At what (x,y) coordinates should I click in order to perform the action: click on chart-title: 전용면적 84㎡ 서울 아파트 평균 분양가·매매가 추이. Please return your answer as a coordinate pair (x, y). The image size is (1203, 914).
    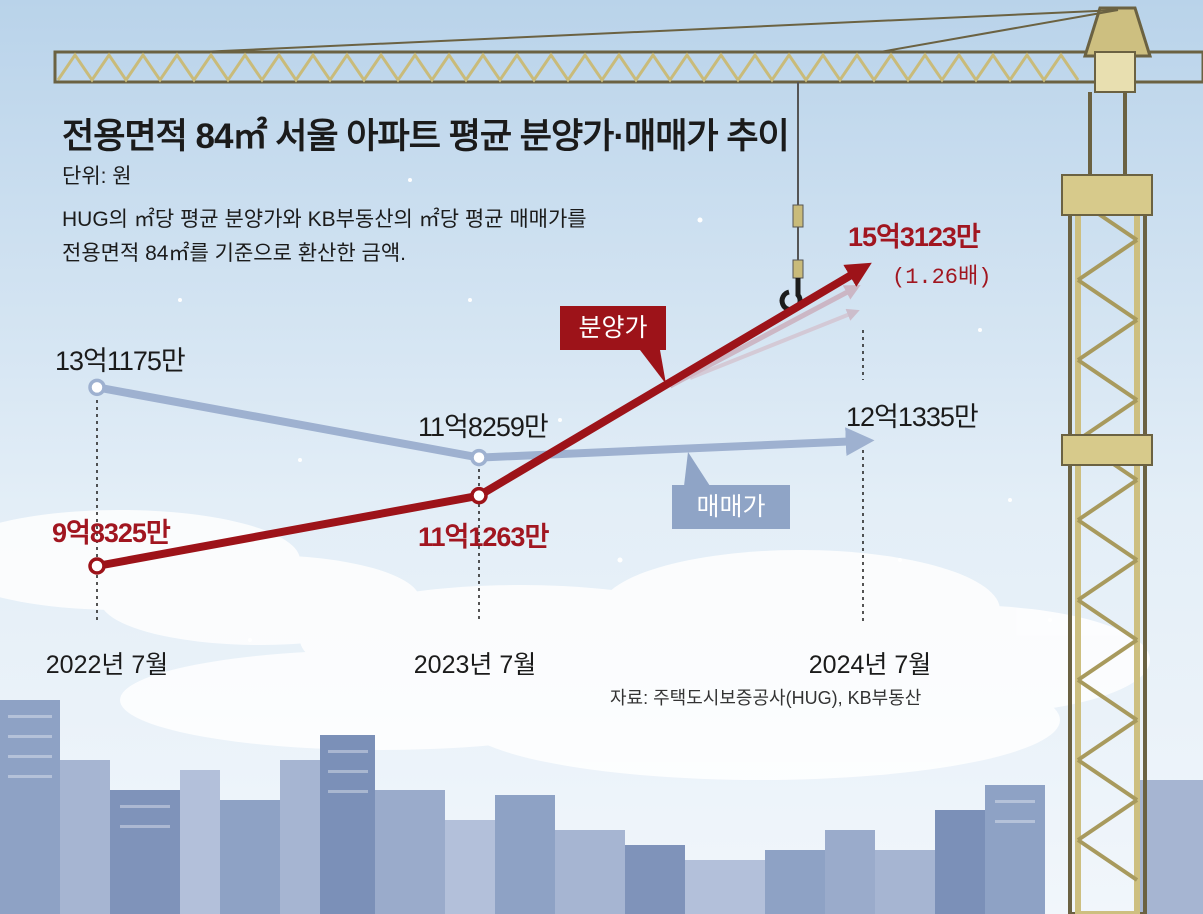
    Looking at the image, I should click on (426, 136).